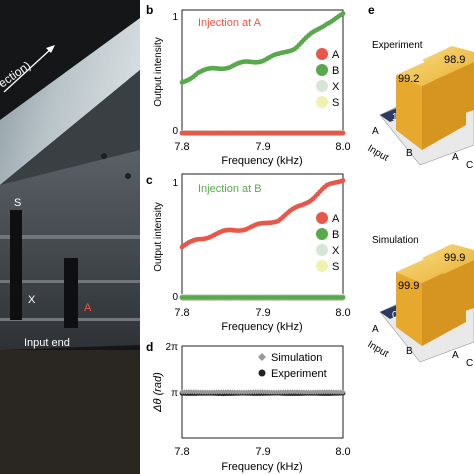 The height and width of the screenshot is (474, 474). I want to click on port-label-s: S, so click(17, 203).